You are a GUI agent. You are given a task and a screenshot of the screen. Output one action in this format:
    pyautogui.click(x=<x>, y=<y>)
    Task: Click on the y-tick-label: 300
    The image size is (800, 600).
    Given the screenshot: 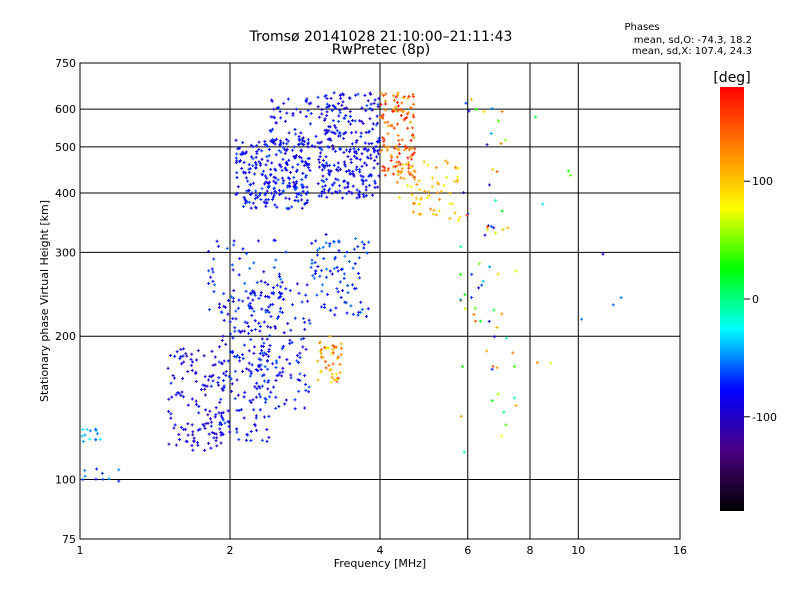 What is the action you would take?
    pyautogui.click(x=65, y=252)
    